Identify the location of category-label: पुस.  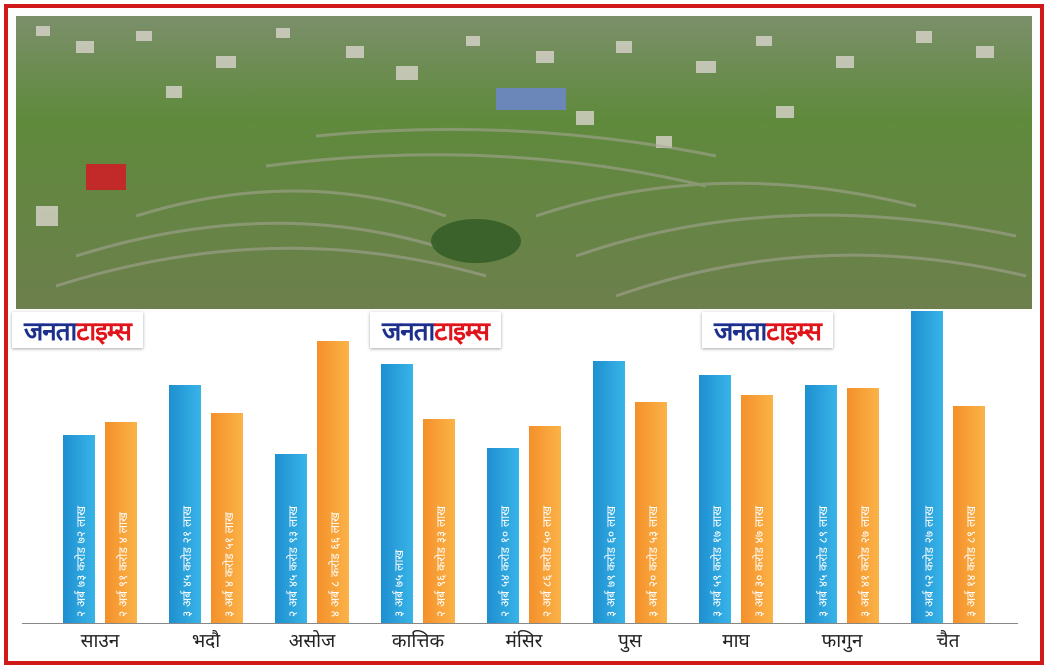
(630, 641).